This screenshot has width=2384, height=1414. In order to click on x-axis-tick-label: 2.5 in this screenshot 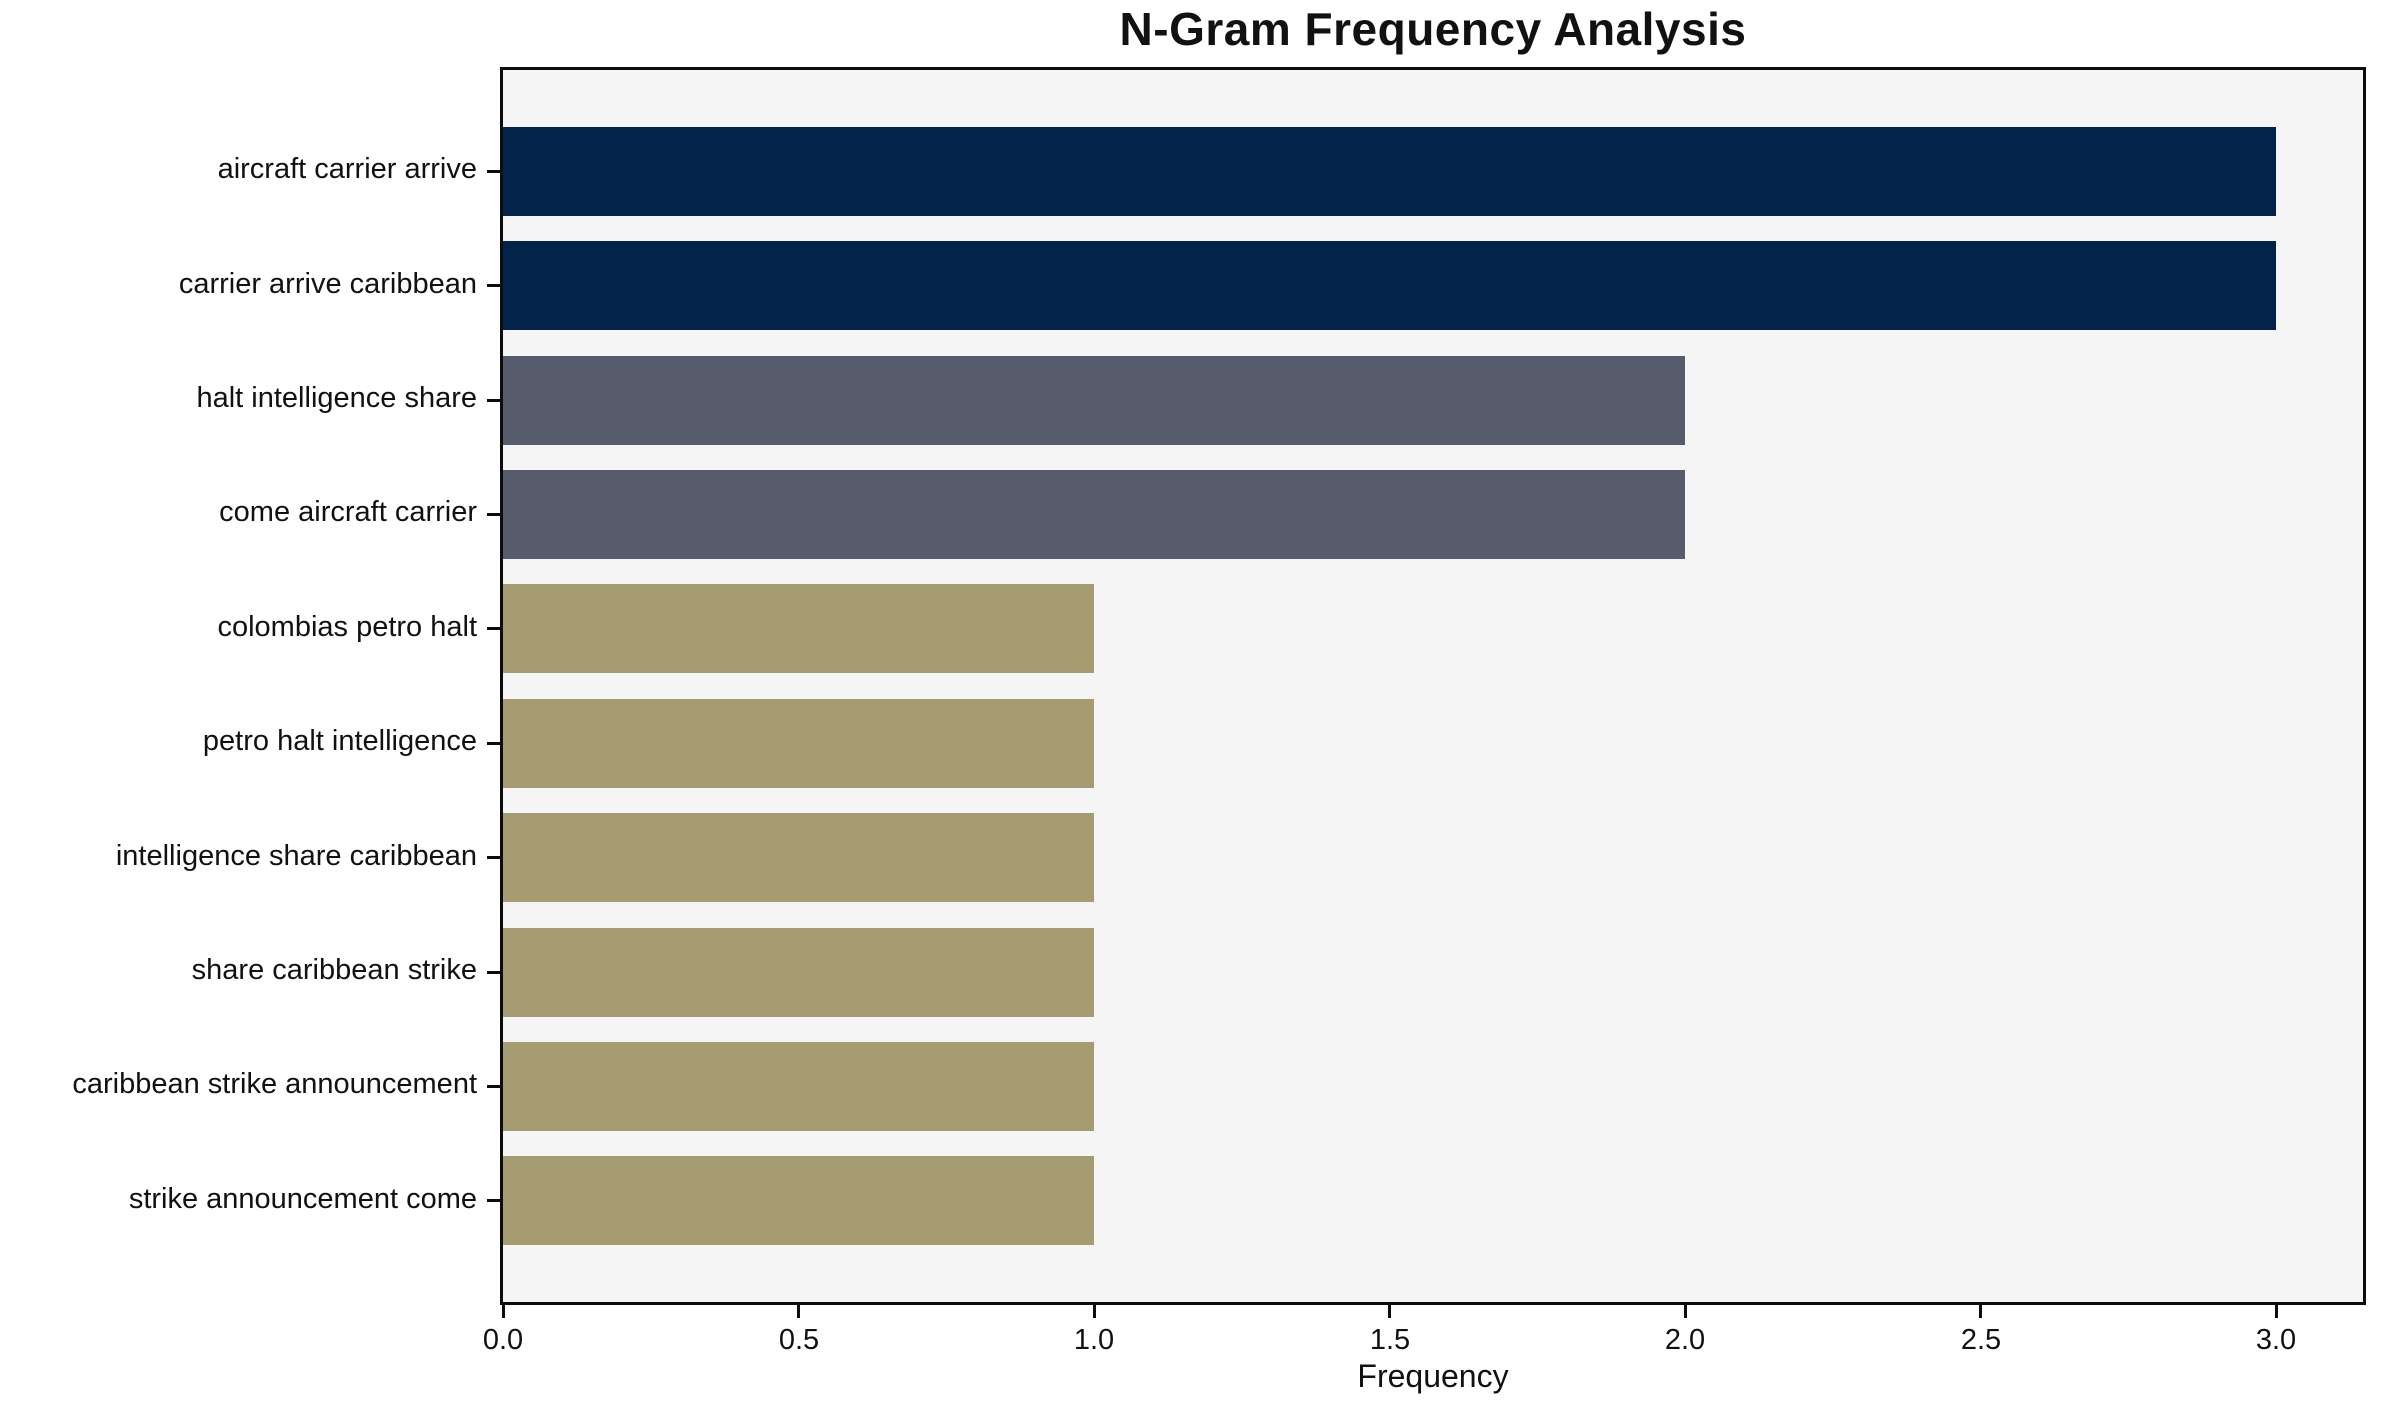, I will do `click(1981, 1340)`.